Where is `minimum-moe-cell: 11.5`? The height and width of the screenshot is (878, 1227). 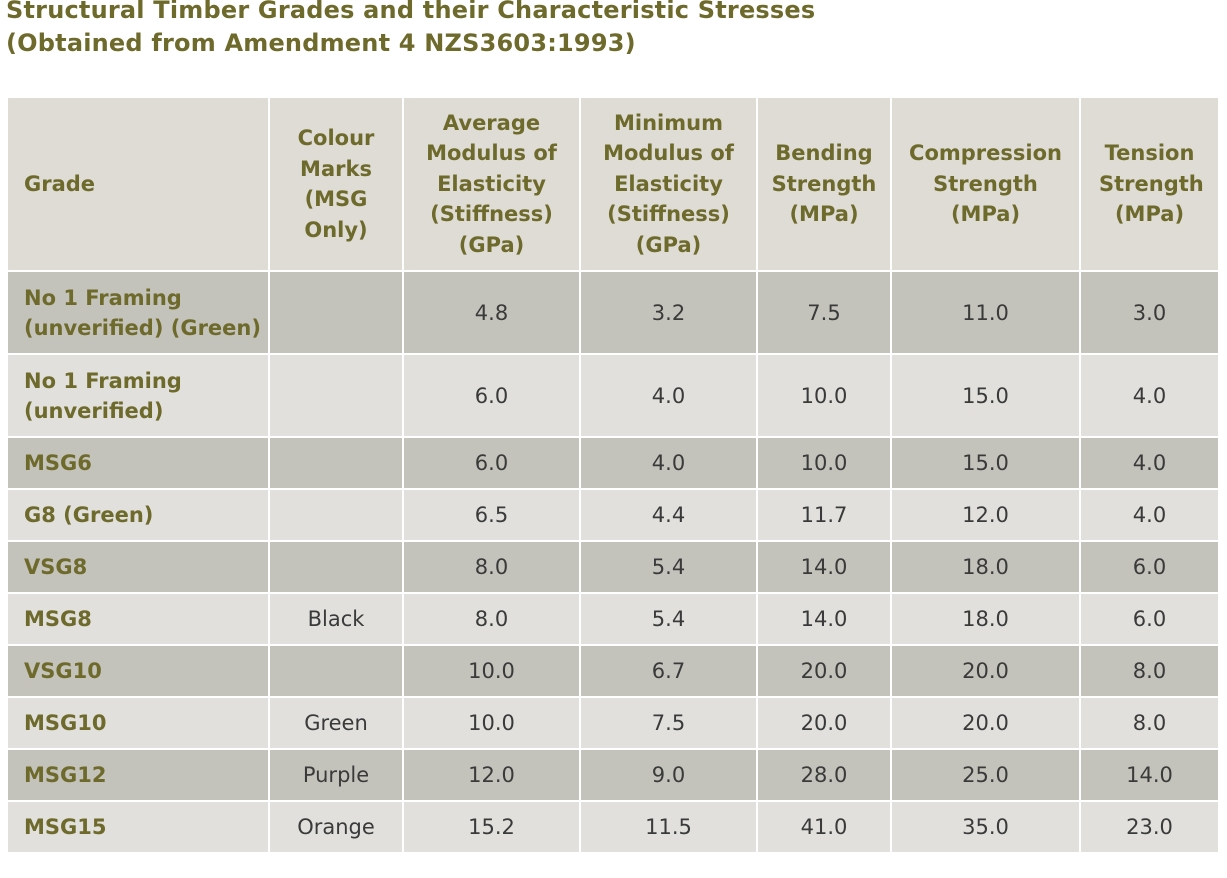
minimum-moe-cell: 11.5 is located at coordinates (668, 827).